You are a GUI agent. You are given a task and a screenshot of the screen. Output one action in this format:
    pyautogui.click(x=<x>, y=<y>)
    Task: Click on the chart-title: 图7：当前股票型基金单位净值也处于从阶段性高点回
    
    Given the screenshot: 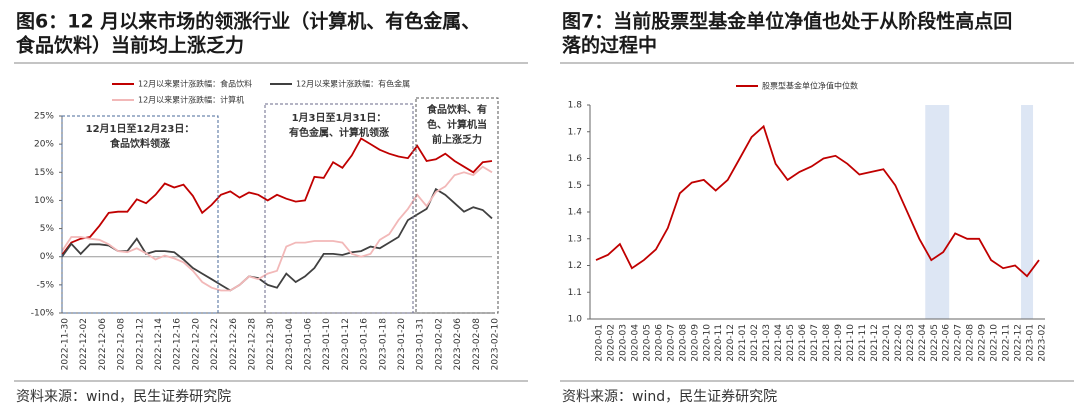 What is the action you would take?
    pyautogui.click(x=787, y=21)
    